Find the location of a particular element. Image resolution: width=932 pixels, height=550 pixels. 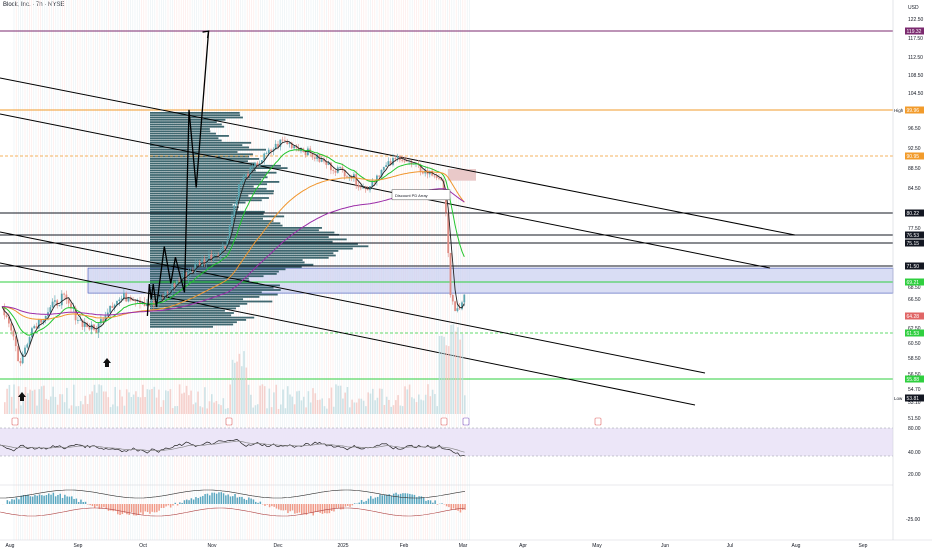

ema-orange-line is located at coordinates (233, 246).